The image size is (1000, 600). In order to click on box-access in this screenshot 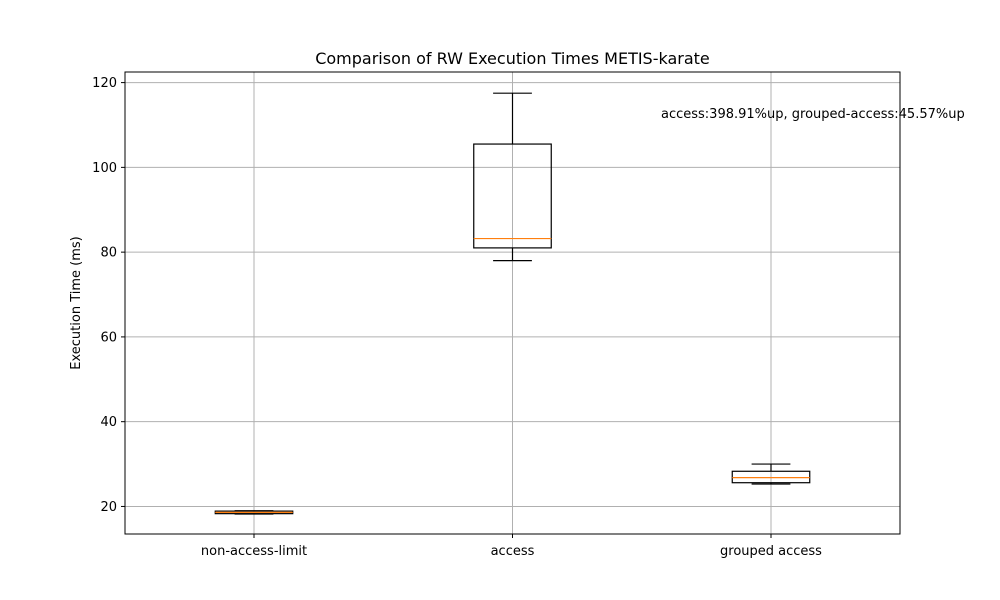, I will do `click(512, 177)`.